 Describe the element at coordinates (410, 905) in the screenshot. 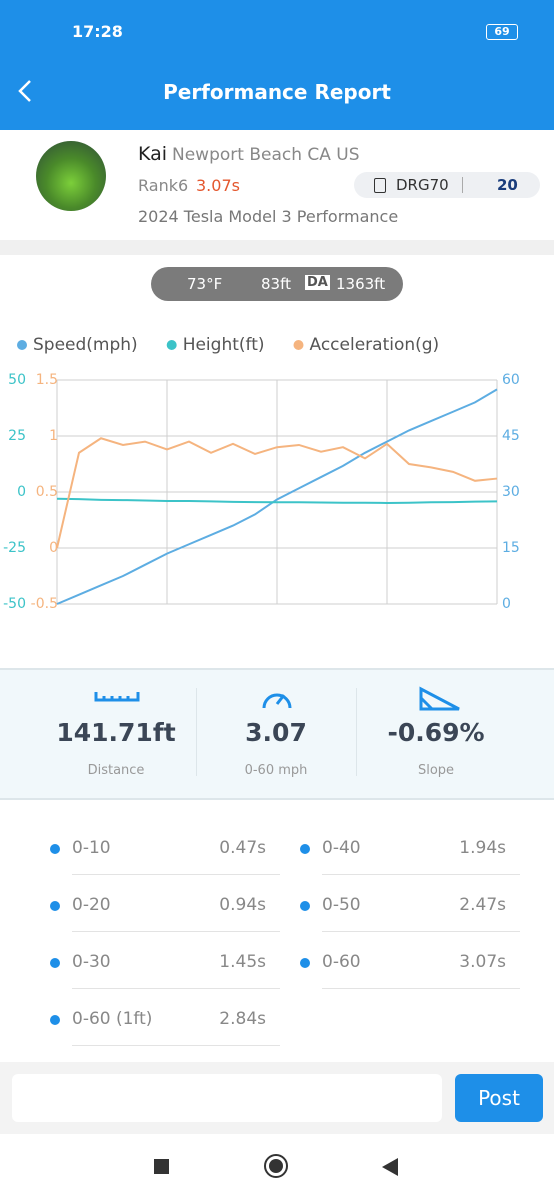

I see `split-row: 0-50 2.47s` at that location.